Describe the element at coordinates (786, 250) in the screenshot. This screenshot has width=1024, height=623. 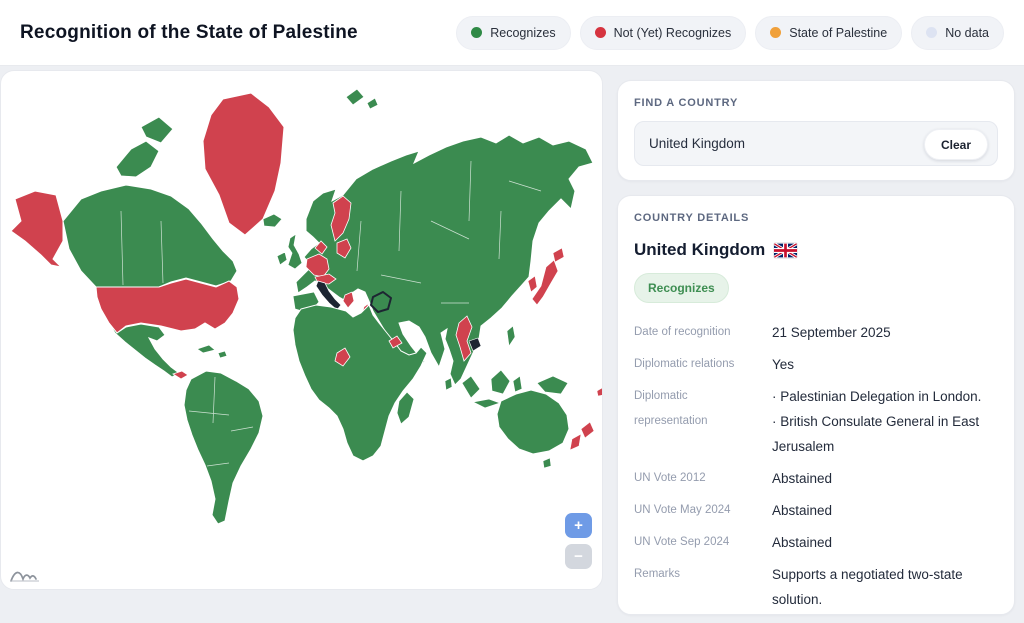
I see `uk-flag-icon` at that location.